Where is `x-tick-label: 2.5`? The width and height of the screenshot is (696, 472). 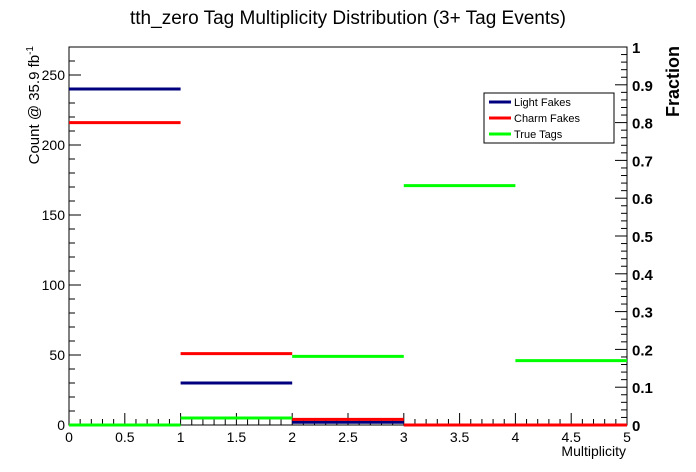
x-tick-label: 2.5 is located at coordinates (348, 437).